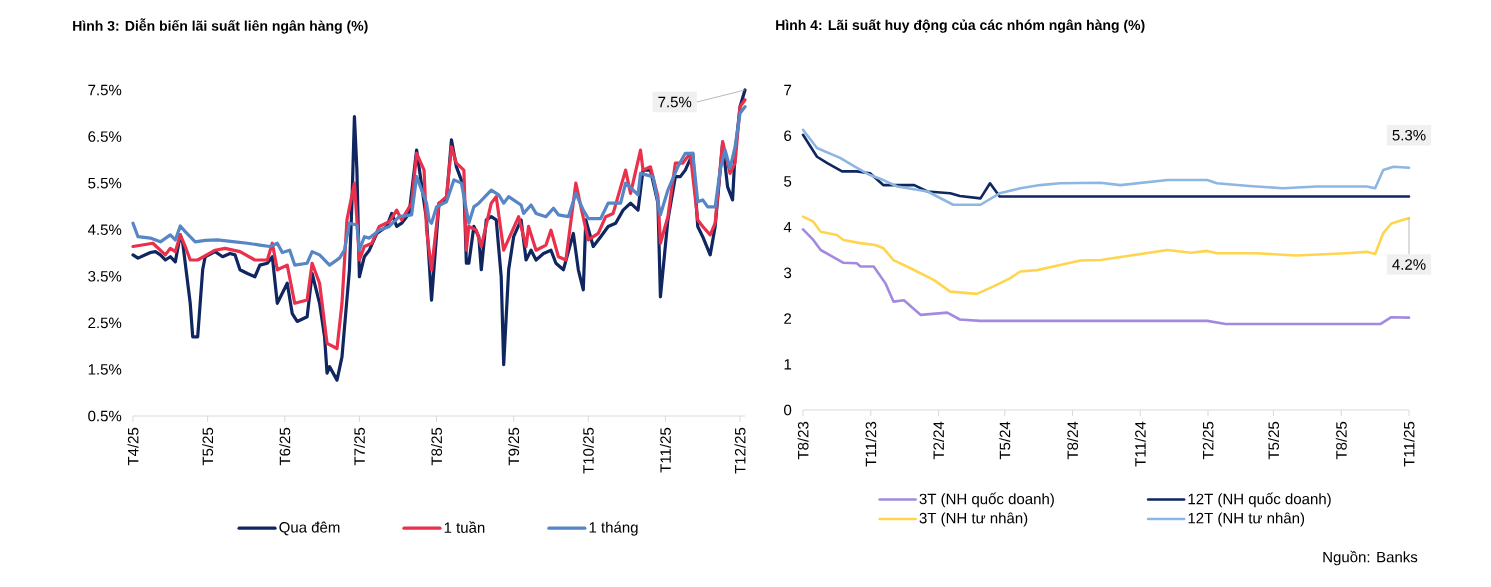 This screenshot has height=587, width=1491. What do you see at coordinates (788, 90) in the screenshot?
I see `y-tick-label: 7` at bounding box center [788, 90].